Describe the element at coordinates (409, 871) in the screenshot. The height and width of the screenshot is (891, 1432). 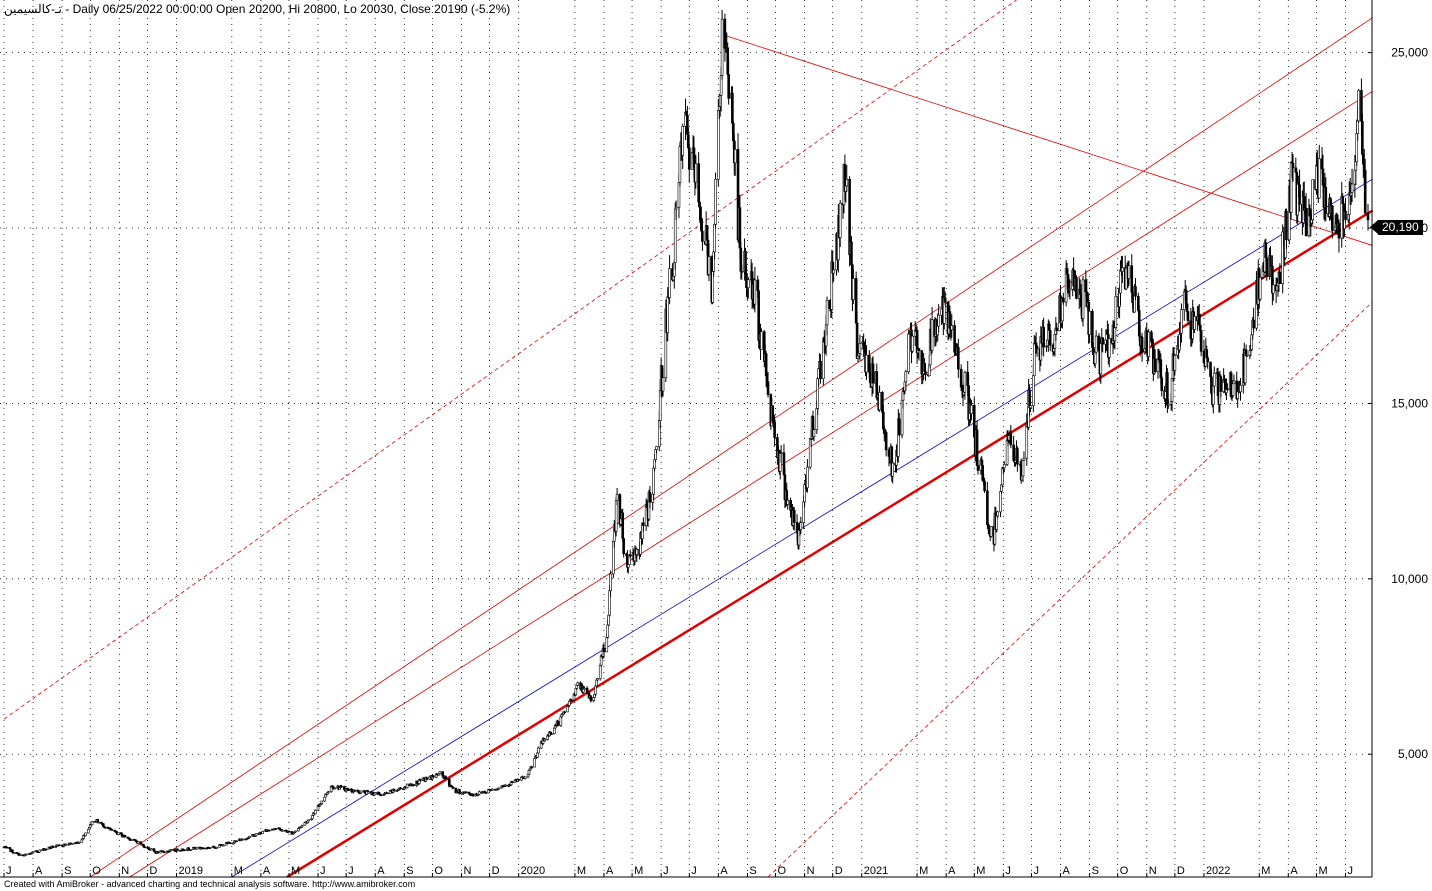
I see `x-tick-label: S` at that location.